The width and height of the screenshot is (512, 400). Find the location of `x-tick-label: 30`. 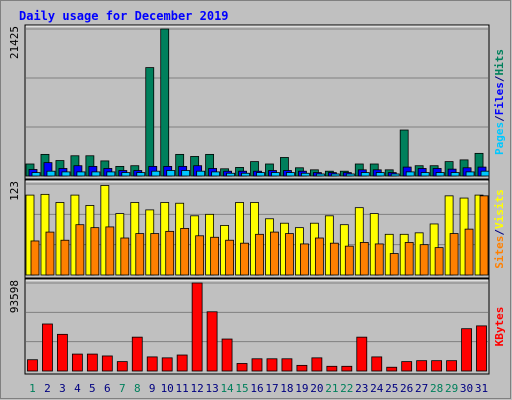

x-tick-label: 30 is located at coordinates (466, 388).